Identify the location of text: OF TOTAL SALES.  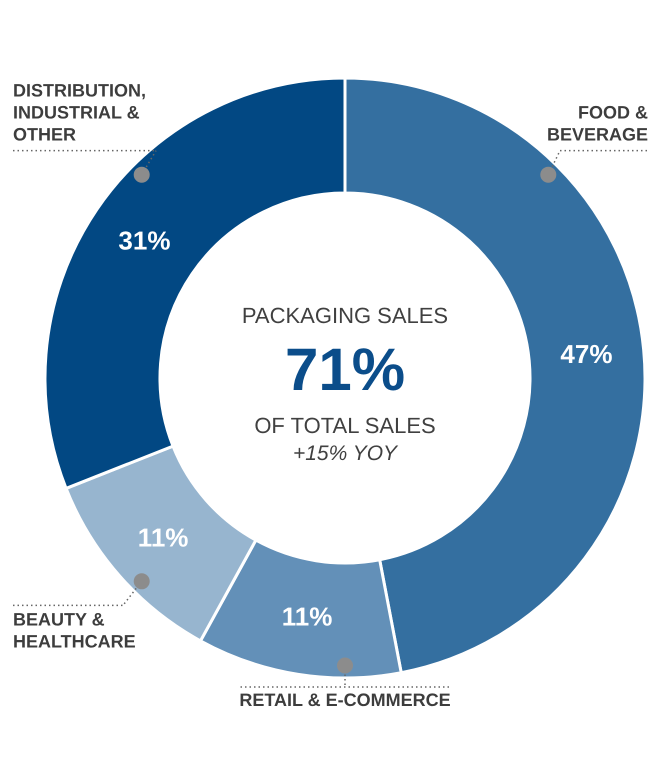
(345, 425).